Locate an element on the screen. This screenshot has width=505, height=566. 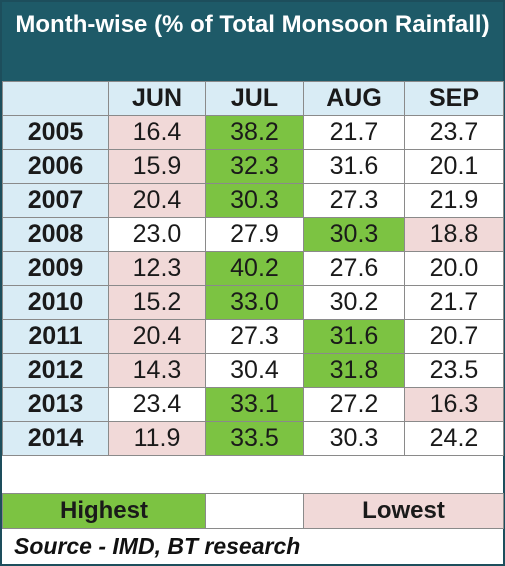
value-cell: 27.2 is located at coordinates (354, 404).